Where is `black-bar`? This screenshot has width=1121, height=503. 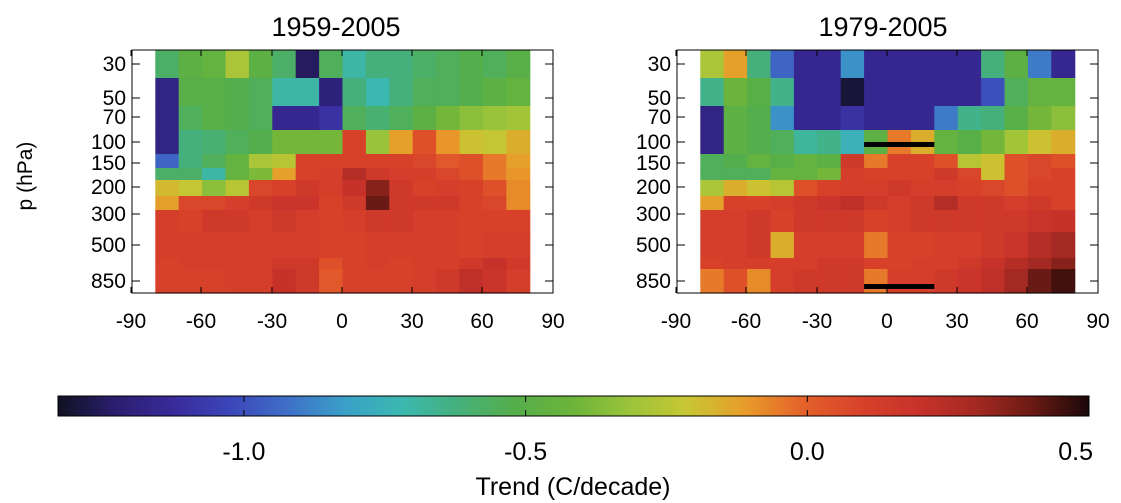 black-bar is located at coordinates (899, 144).